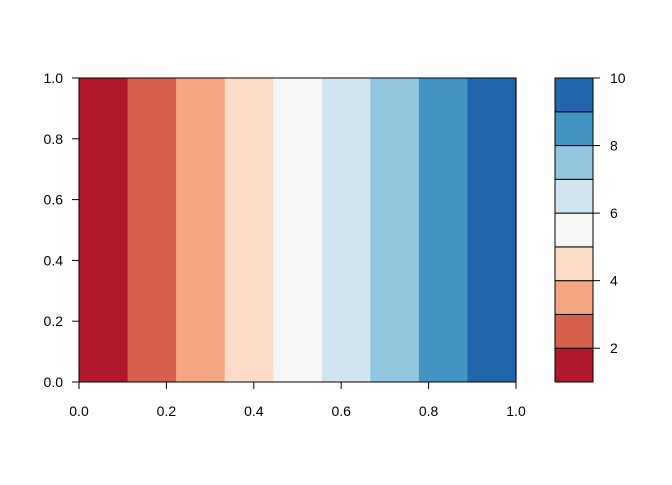  I want to click on y-tick-label: 0.6, so click(54, 200).